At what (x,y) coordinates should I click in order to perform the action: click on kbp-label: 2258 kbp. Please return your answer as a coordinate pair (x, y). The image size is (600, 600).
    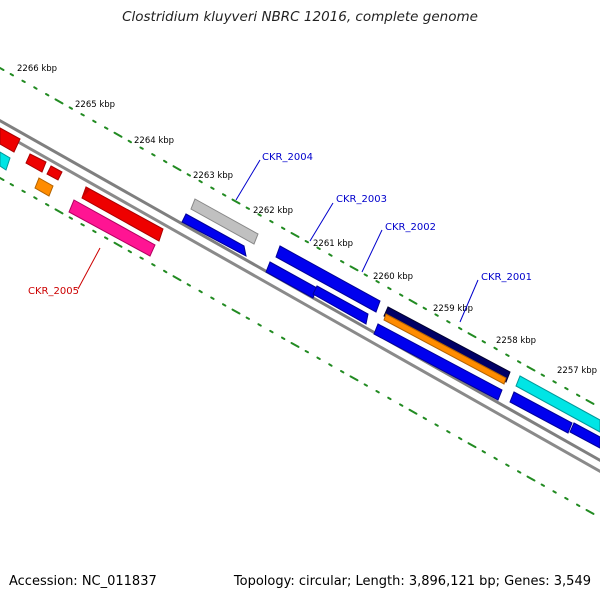
    Looking at the image, I should click on (516, 341).